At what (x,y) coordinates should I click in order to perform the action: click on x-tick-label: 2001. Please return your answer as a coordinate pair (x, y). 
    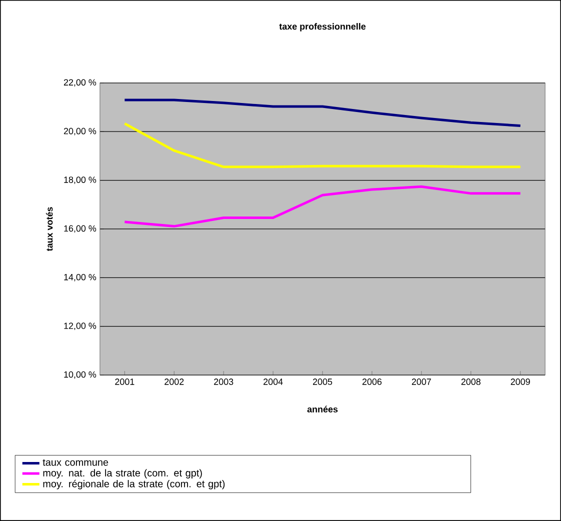
    Looking at the image, I should click on (124, 381).